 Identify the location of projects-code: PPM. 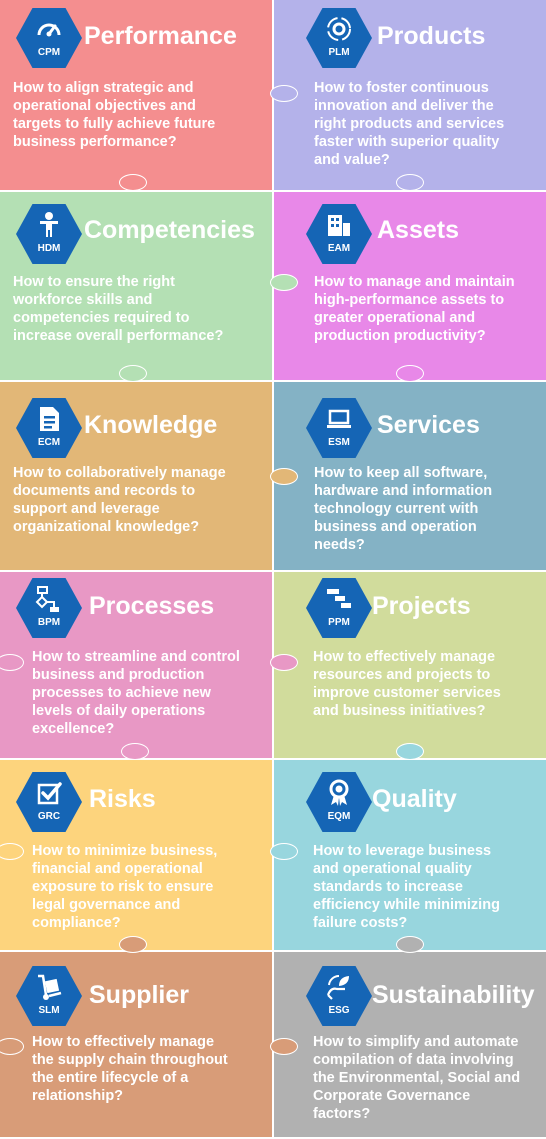
(339, 622).